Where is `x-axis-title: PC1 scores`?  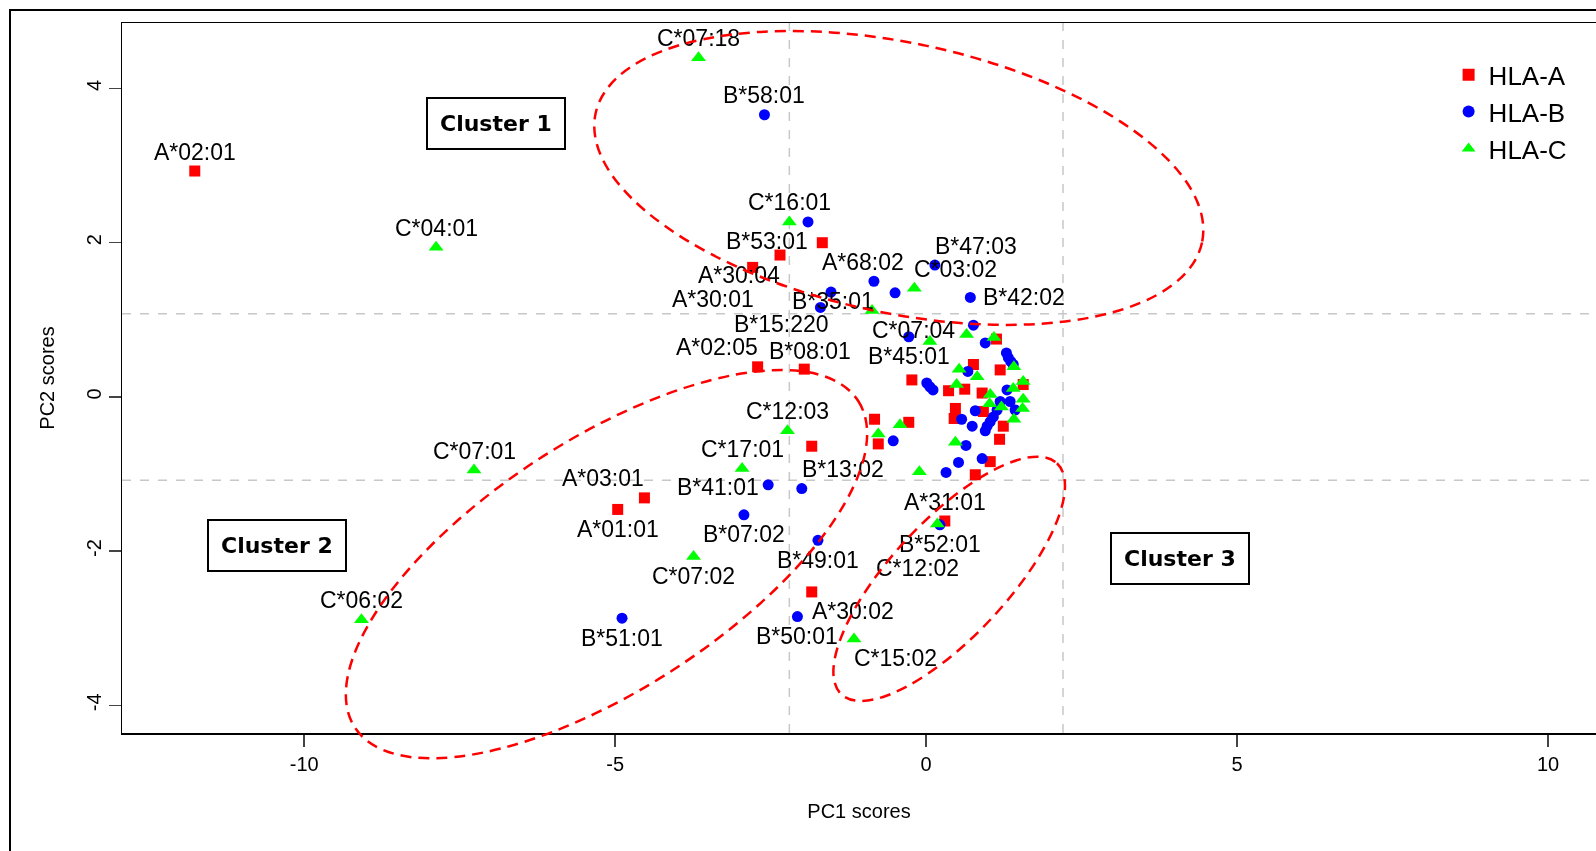
x-axis-title: PC1 scores is located at coordinates (859, 810).